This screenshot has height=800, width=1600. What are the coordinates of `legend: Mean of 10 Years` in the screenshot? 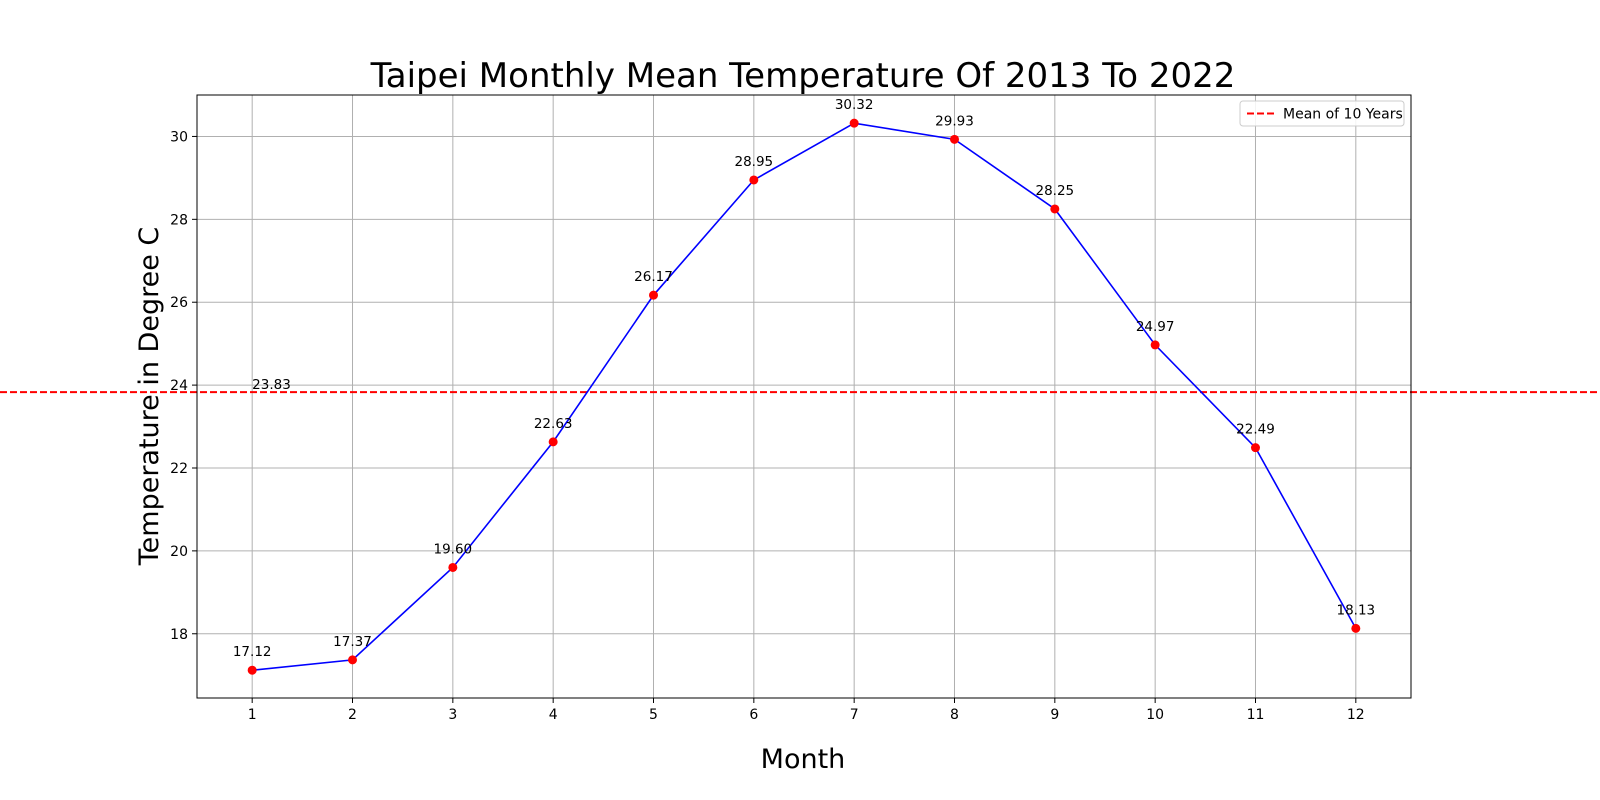 It's located at (1322, 113).